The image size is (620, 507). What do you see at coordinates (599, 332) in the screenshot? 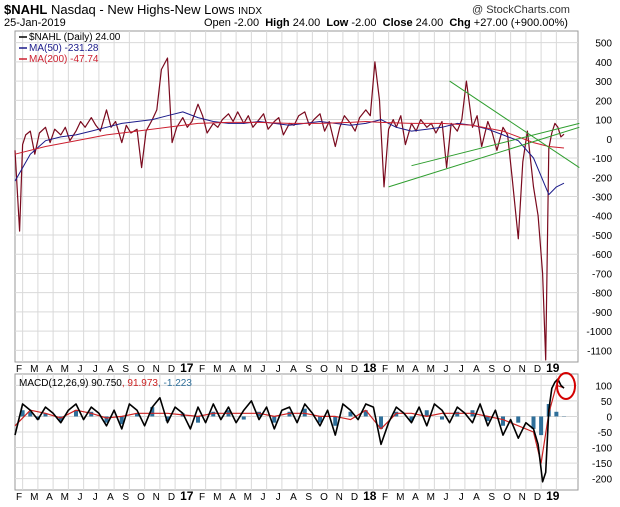
I see `y-tick-label: -1000` at bounding box center [599, 332].